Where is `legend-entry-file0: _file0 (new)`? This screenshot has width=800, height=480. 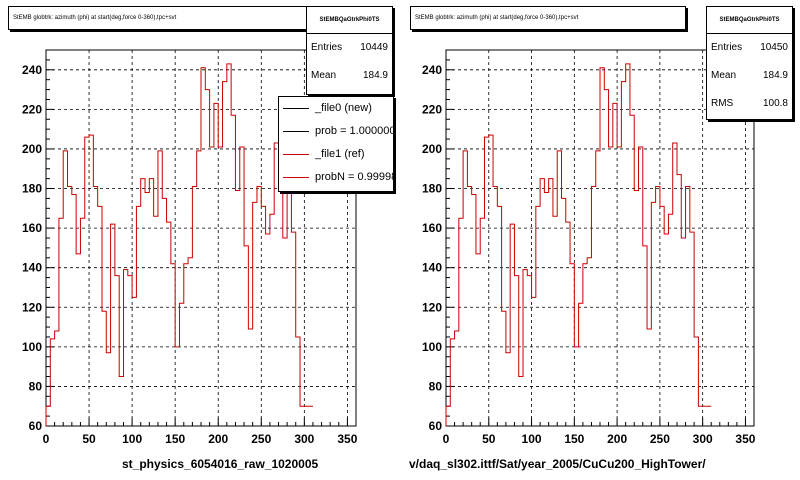 legend-entry-file0: _file0 (new) is located at coordinates (336, 108).